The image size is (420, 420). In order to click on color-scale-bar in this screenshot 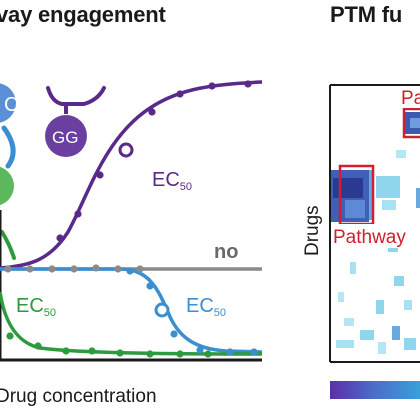, I will do `click(375, 390)`.